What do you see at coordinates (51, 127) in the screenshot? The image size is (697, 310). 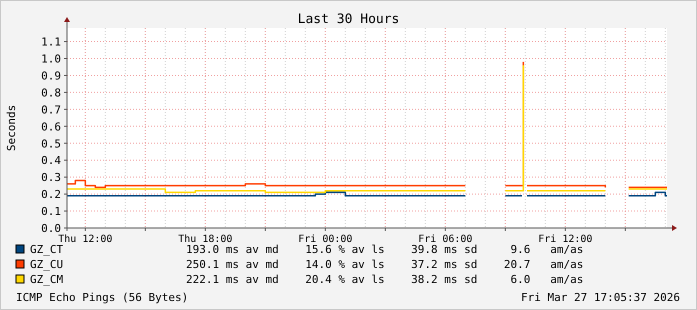 I see `y-tick-label: 0.6` at bounding box center [51, 127].